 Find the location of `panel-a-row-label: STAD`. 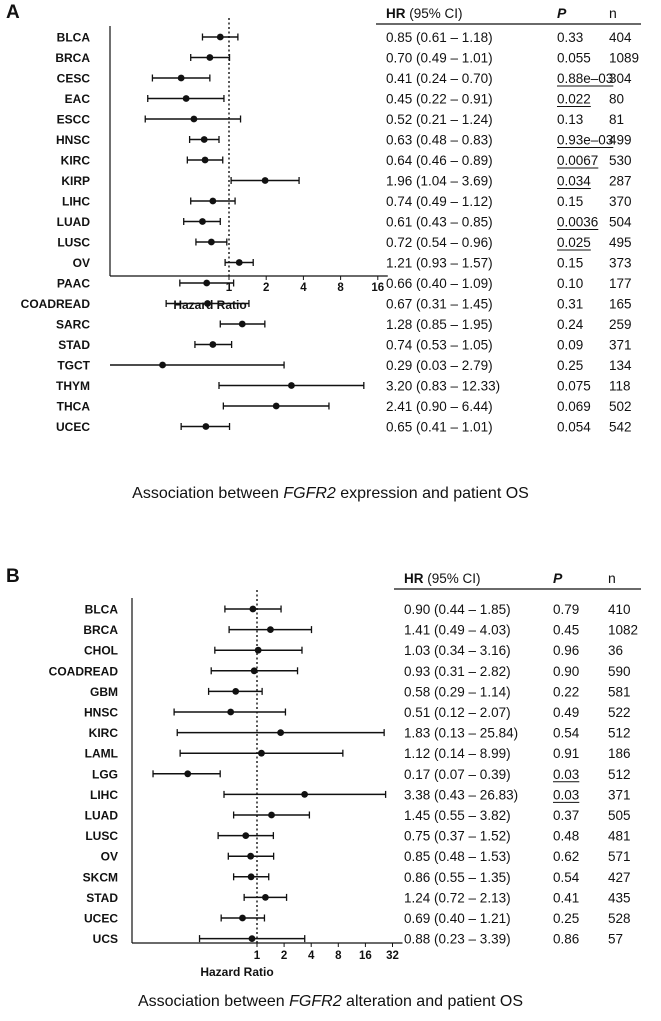

panel-a-row-label: STAD is located at coordinates (74, 345).